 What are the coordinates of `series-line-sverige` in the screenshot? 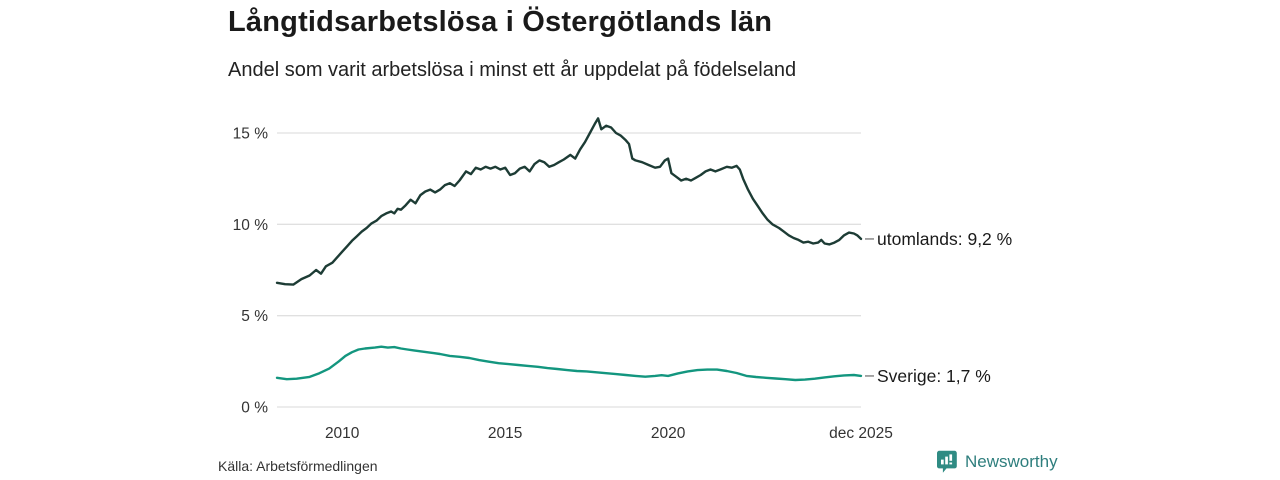 It's located at (569, 363).